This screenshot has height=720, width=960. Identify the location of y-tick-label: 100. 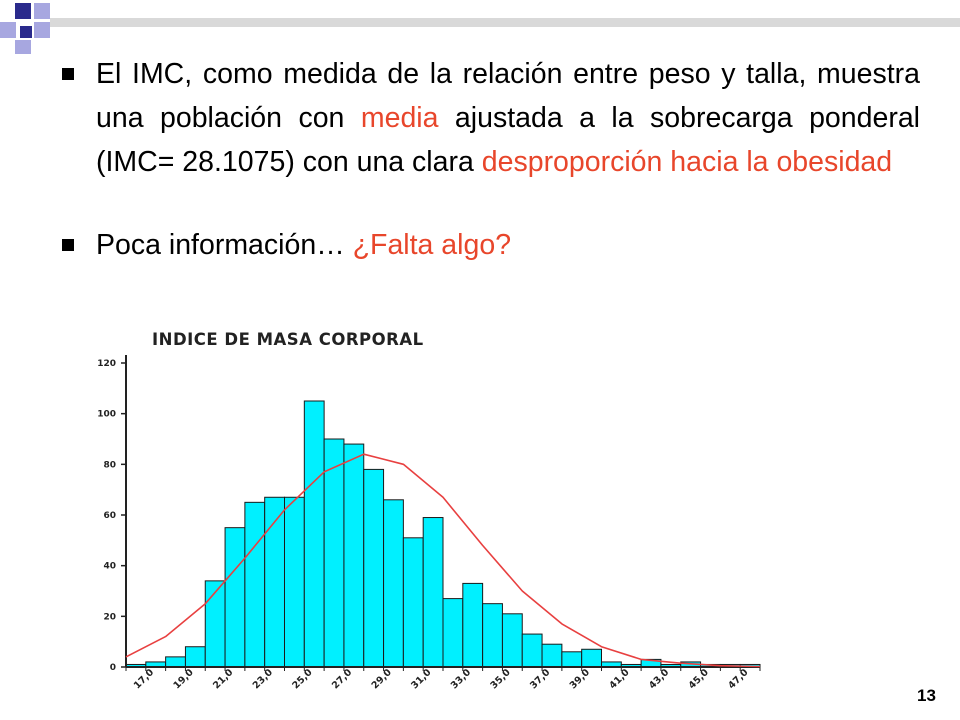
(106, 415).